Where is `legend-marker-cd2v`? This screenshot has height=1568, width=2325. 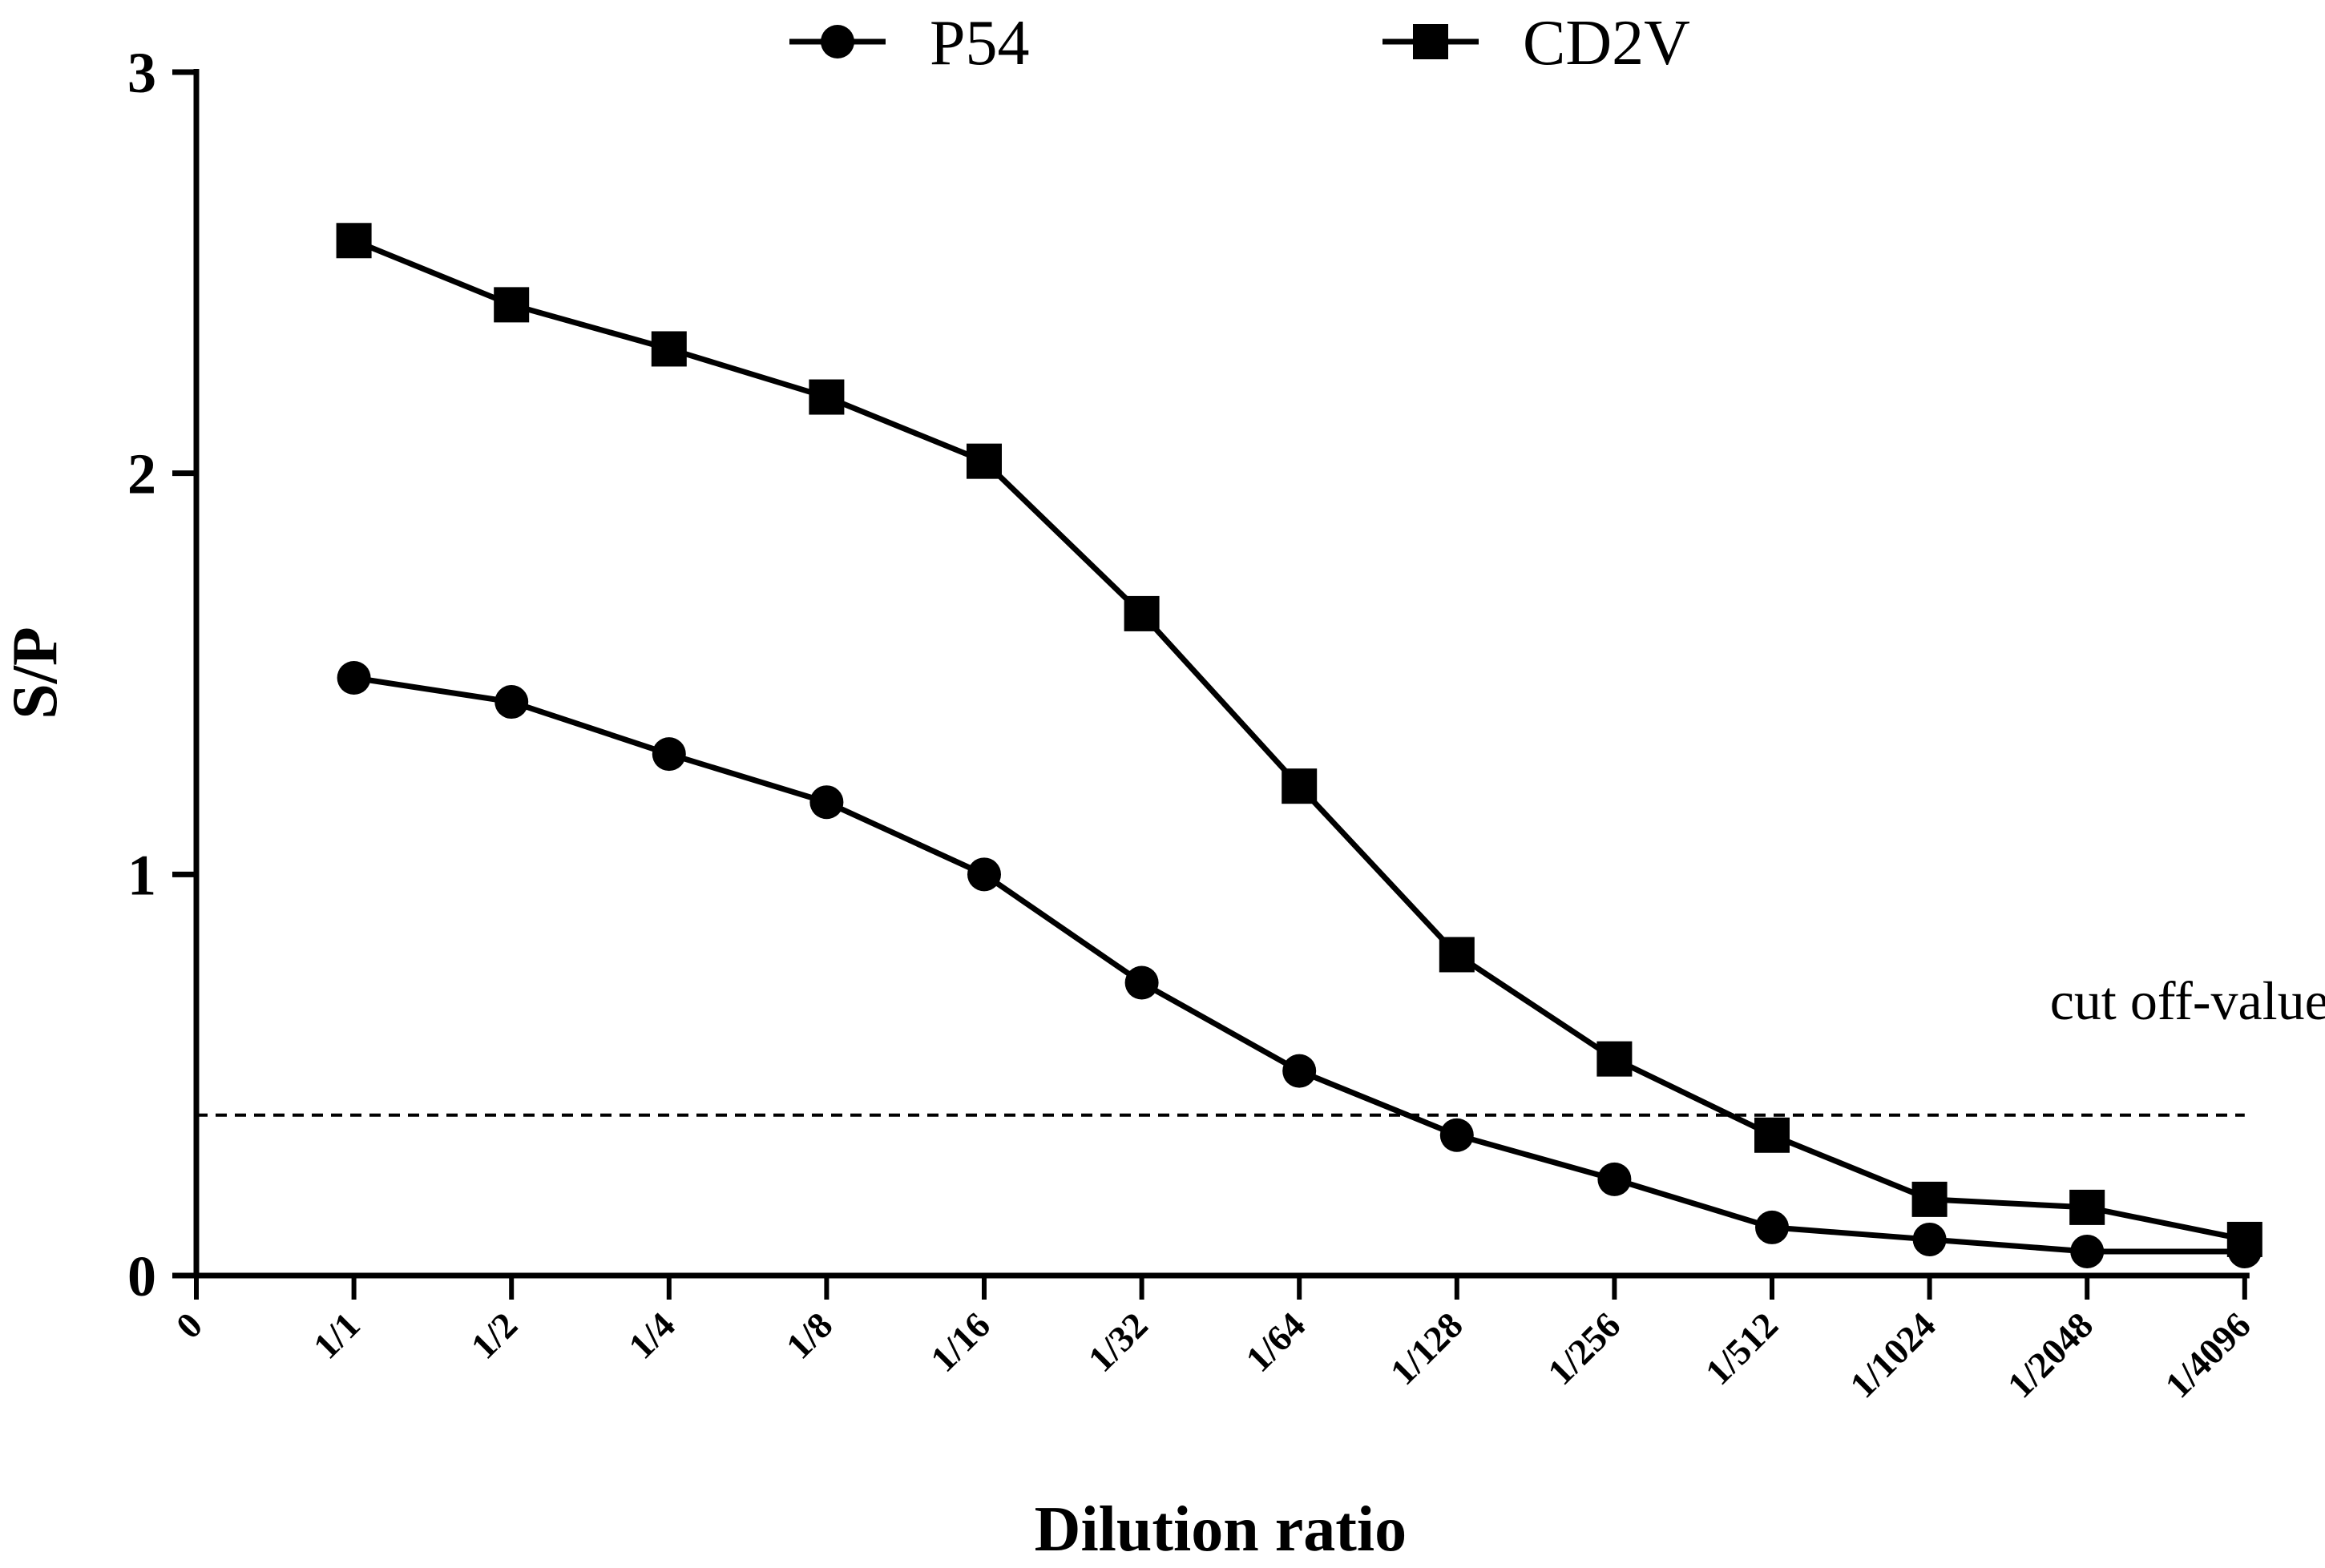
legend-marker-cd2v is located at coordinates (1430, 41).